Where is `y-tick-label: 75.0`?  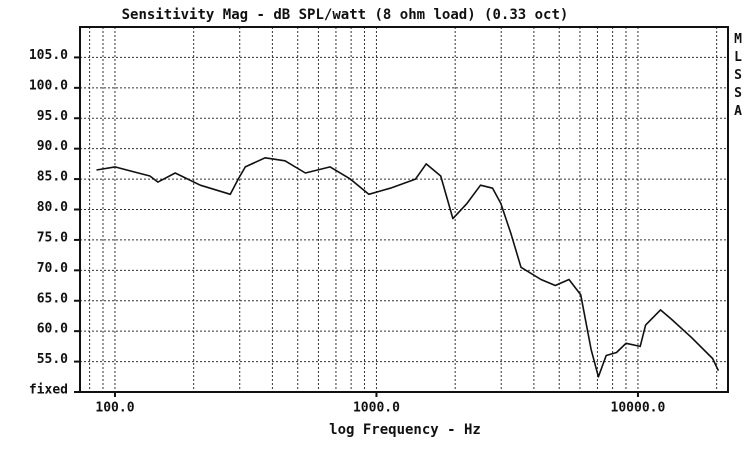 y-tick-label: 75.0 is located at coordinates (52, 237).